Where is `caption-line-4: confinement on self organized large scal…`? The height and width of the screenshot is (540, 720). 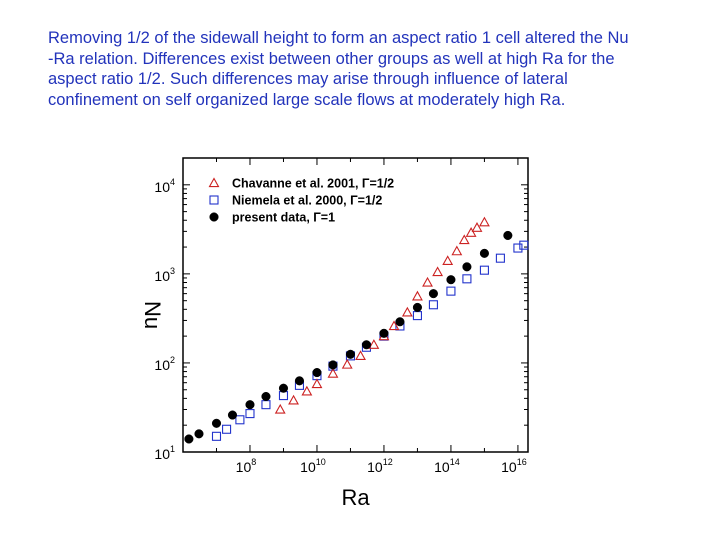
caption-line-4: confinement on self organized large scal… is located at coordinates (307, 99).